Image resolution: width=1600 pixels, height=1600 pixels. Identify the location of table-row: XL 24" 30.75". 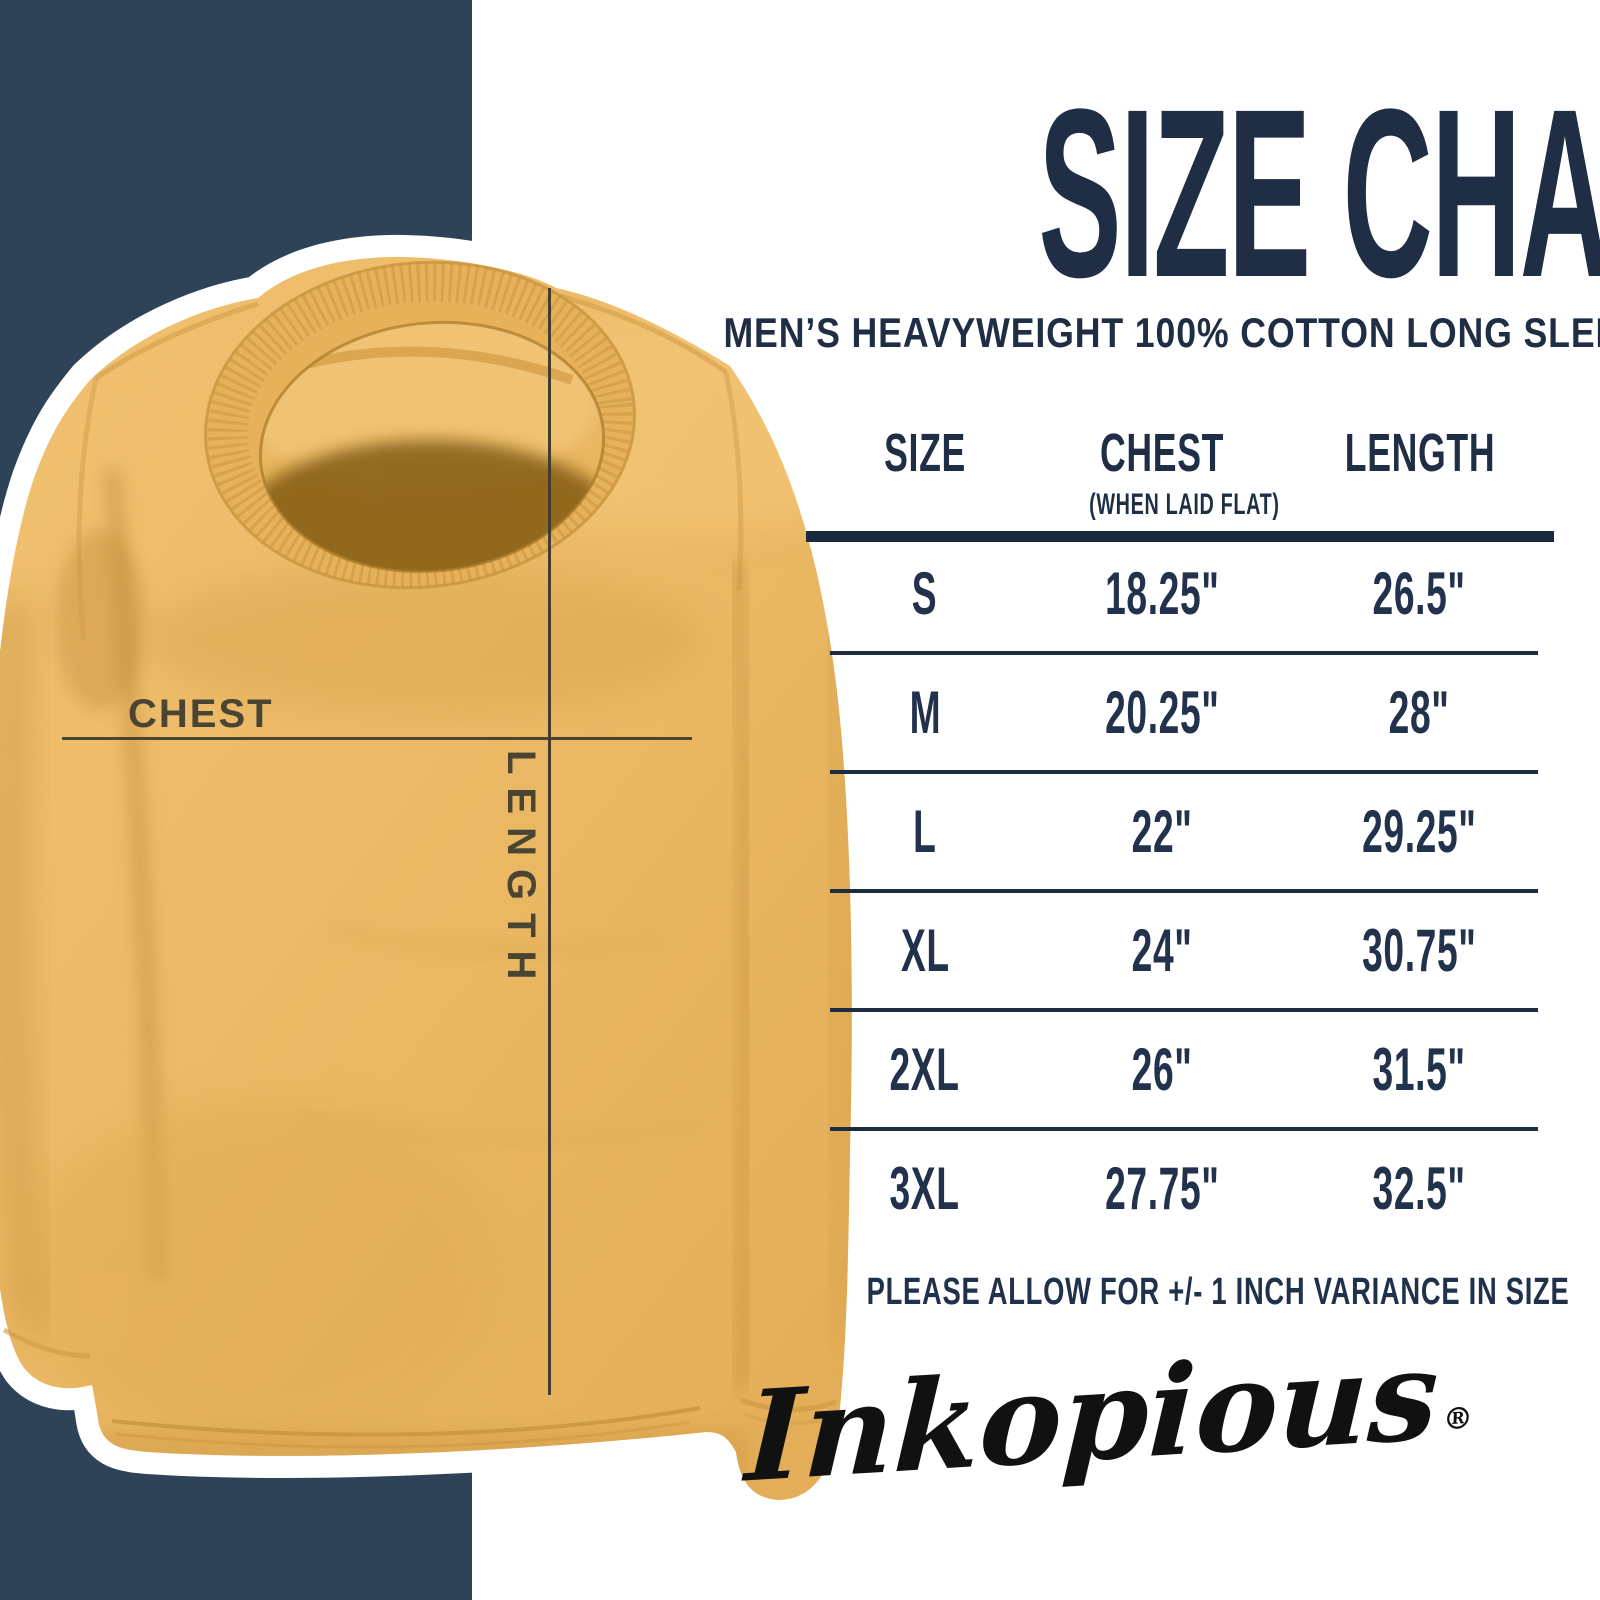
(1182, 950).